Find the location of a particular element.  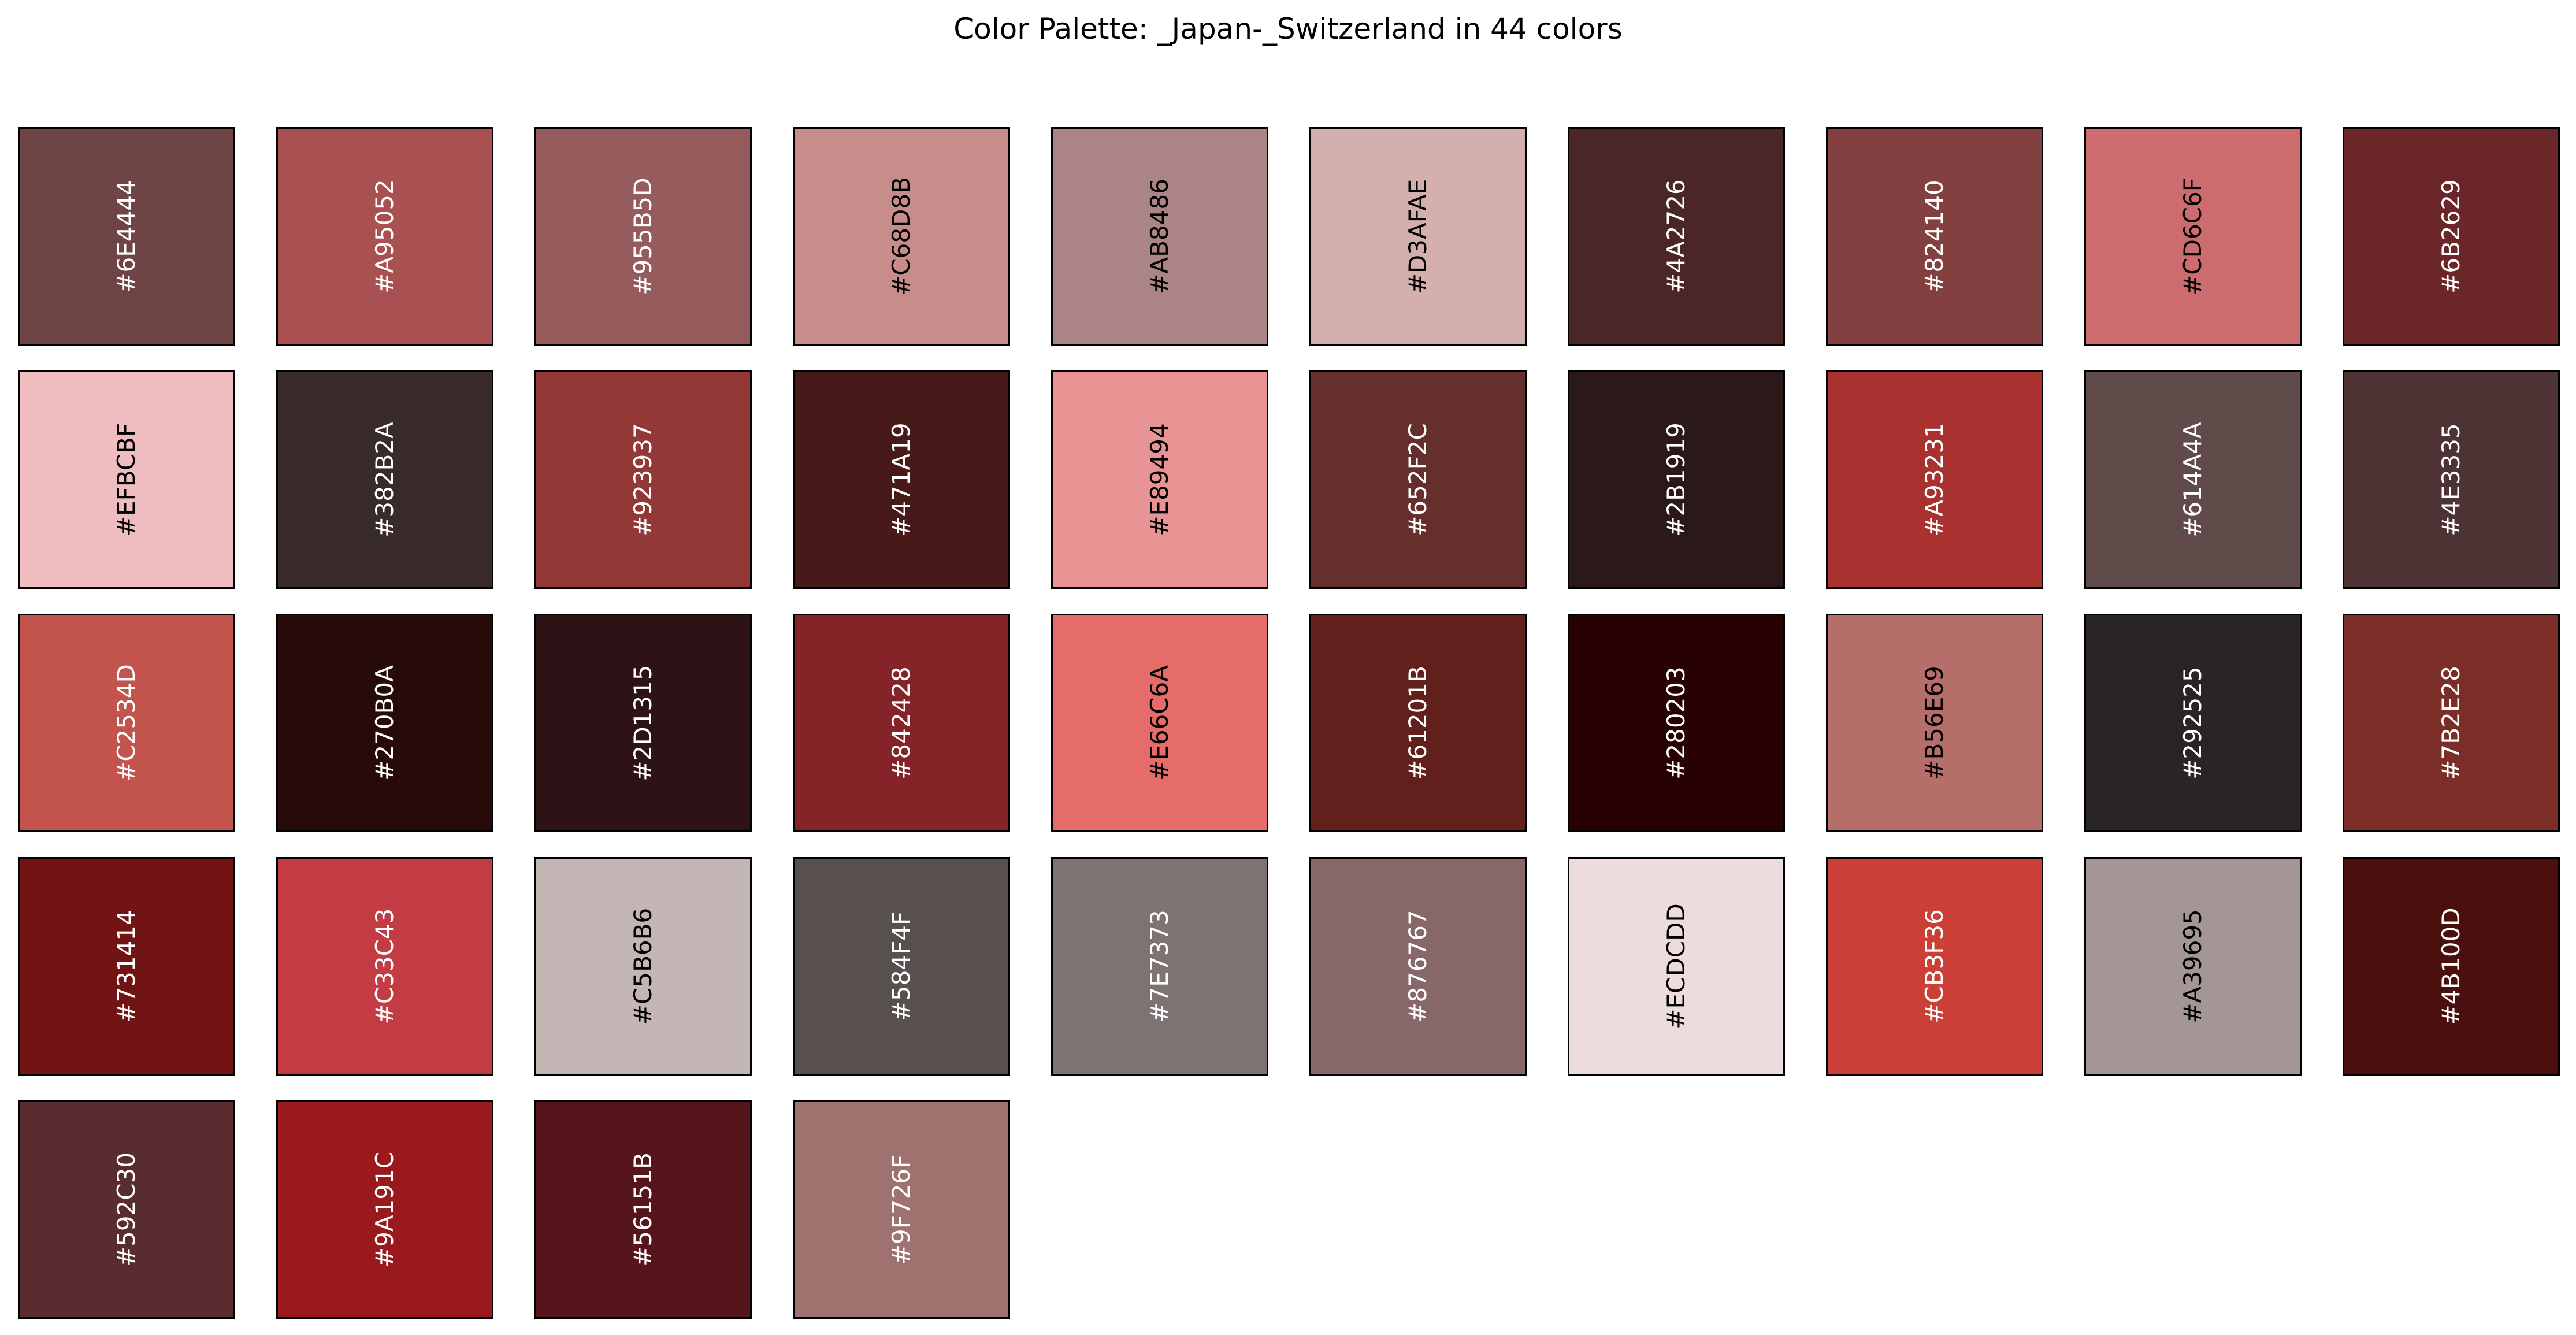

swatch-hex-label: #A95052 is located at coordinates (385, 236).